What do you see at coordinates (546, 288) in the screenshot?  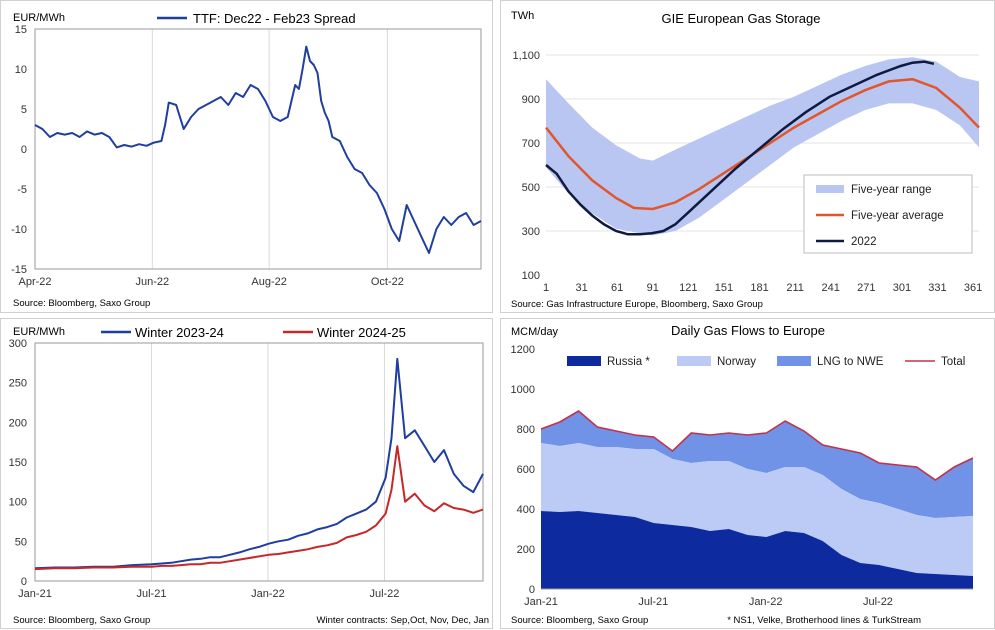 I see `x-tick-label: 1` at bounding box center [546, 288].